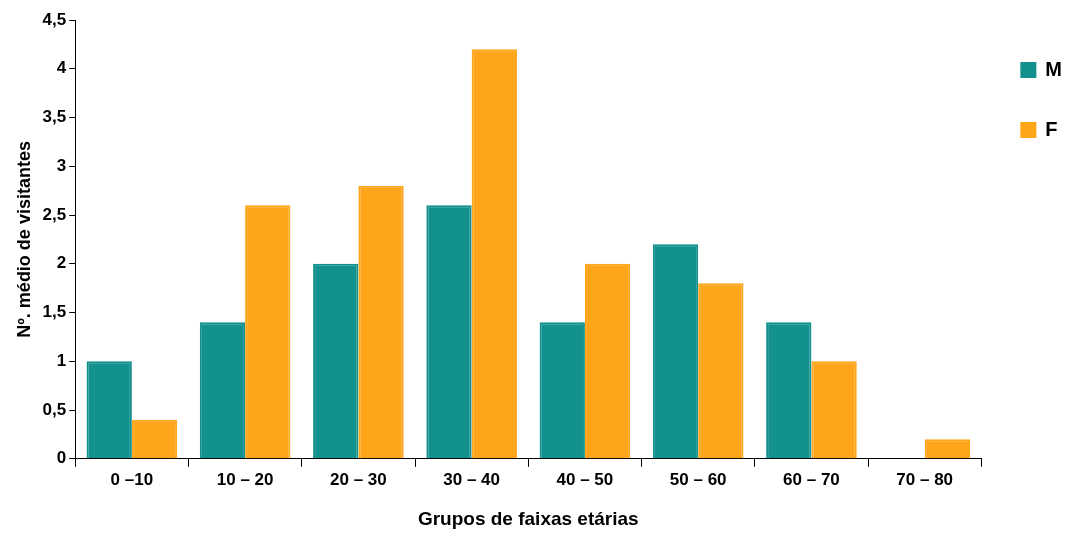 The image size is (1082, 540). Describe the element at coordinates (1054, 68) in the screenshot. I see `legend-label: M` at that location.